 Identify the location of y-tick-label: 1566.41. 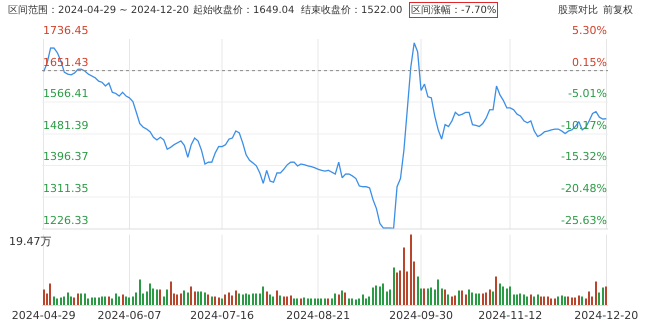
(65, 93).